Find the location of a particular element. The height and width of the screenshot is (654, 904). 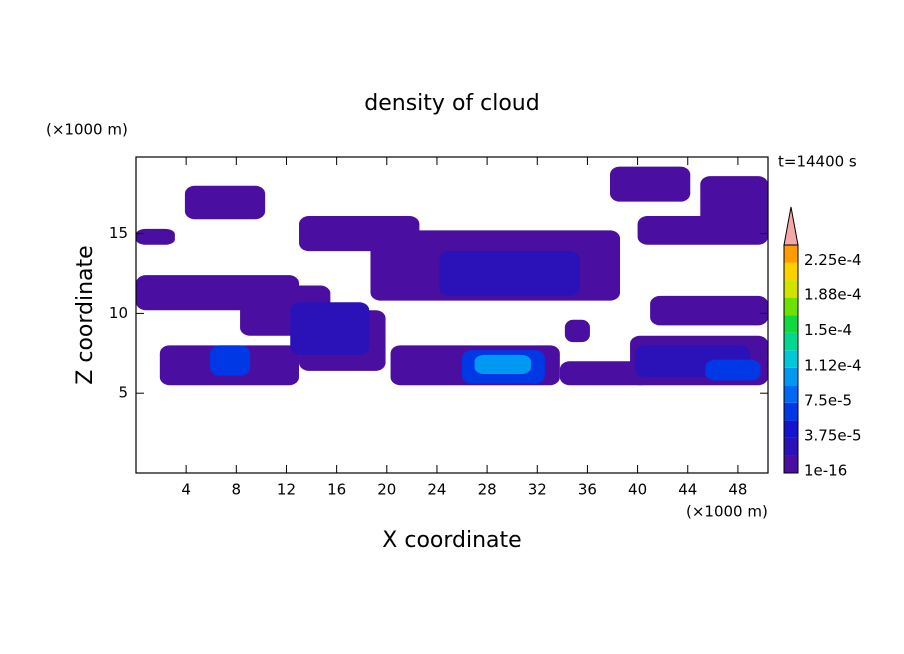

x-tick-label: 24 is located at coordinates (436, 490).